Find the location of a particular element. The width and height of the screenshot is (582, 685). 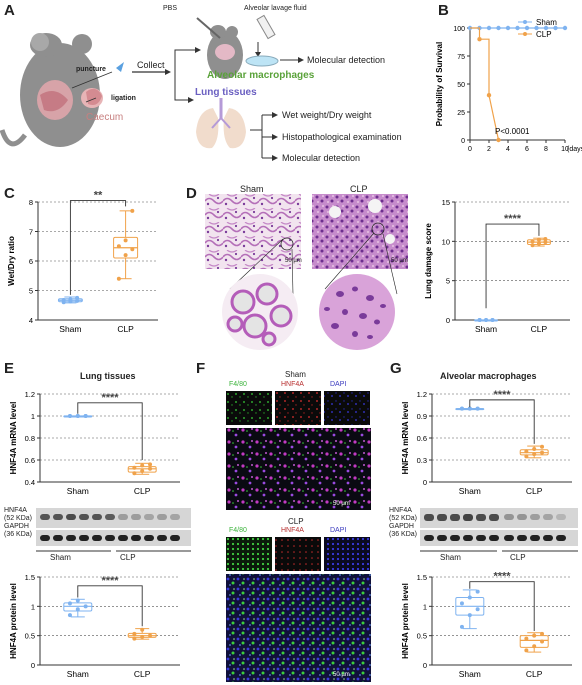

b-y-tick-label: 50 is located at coordinates (461, 85).